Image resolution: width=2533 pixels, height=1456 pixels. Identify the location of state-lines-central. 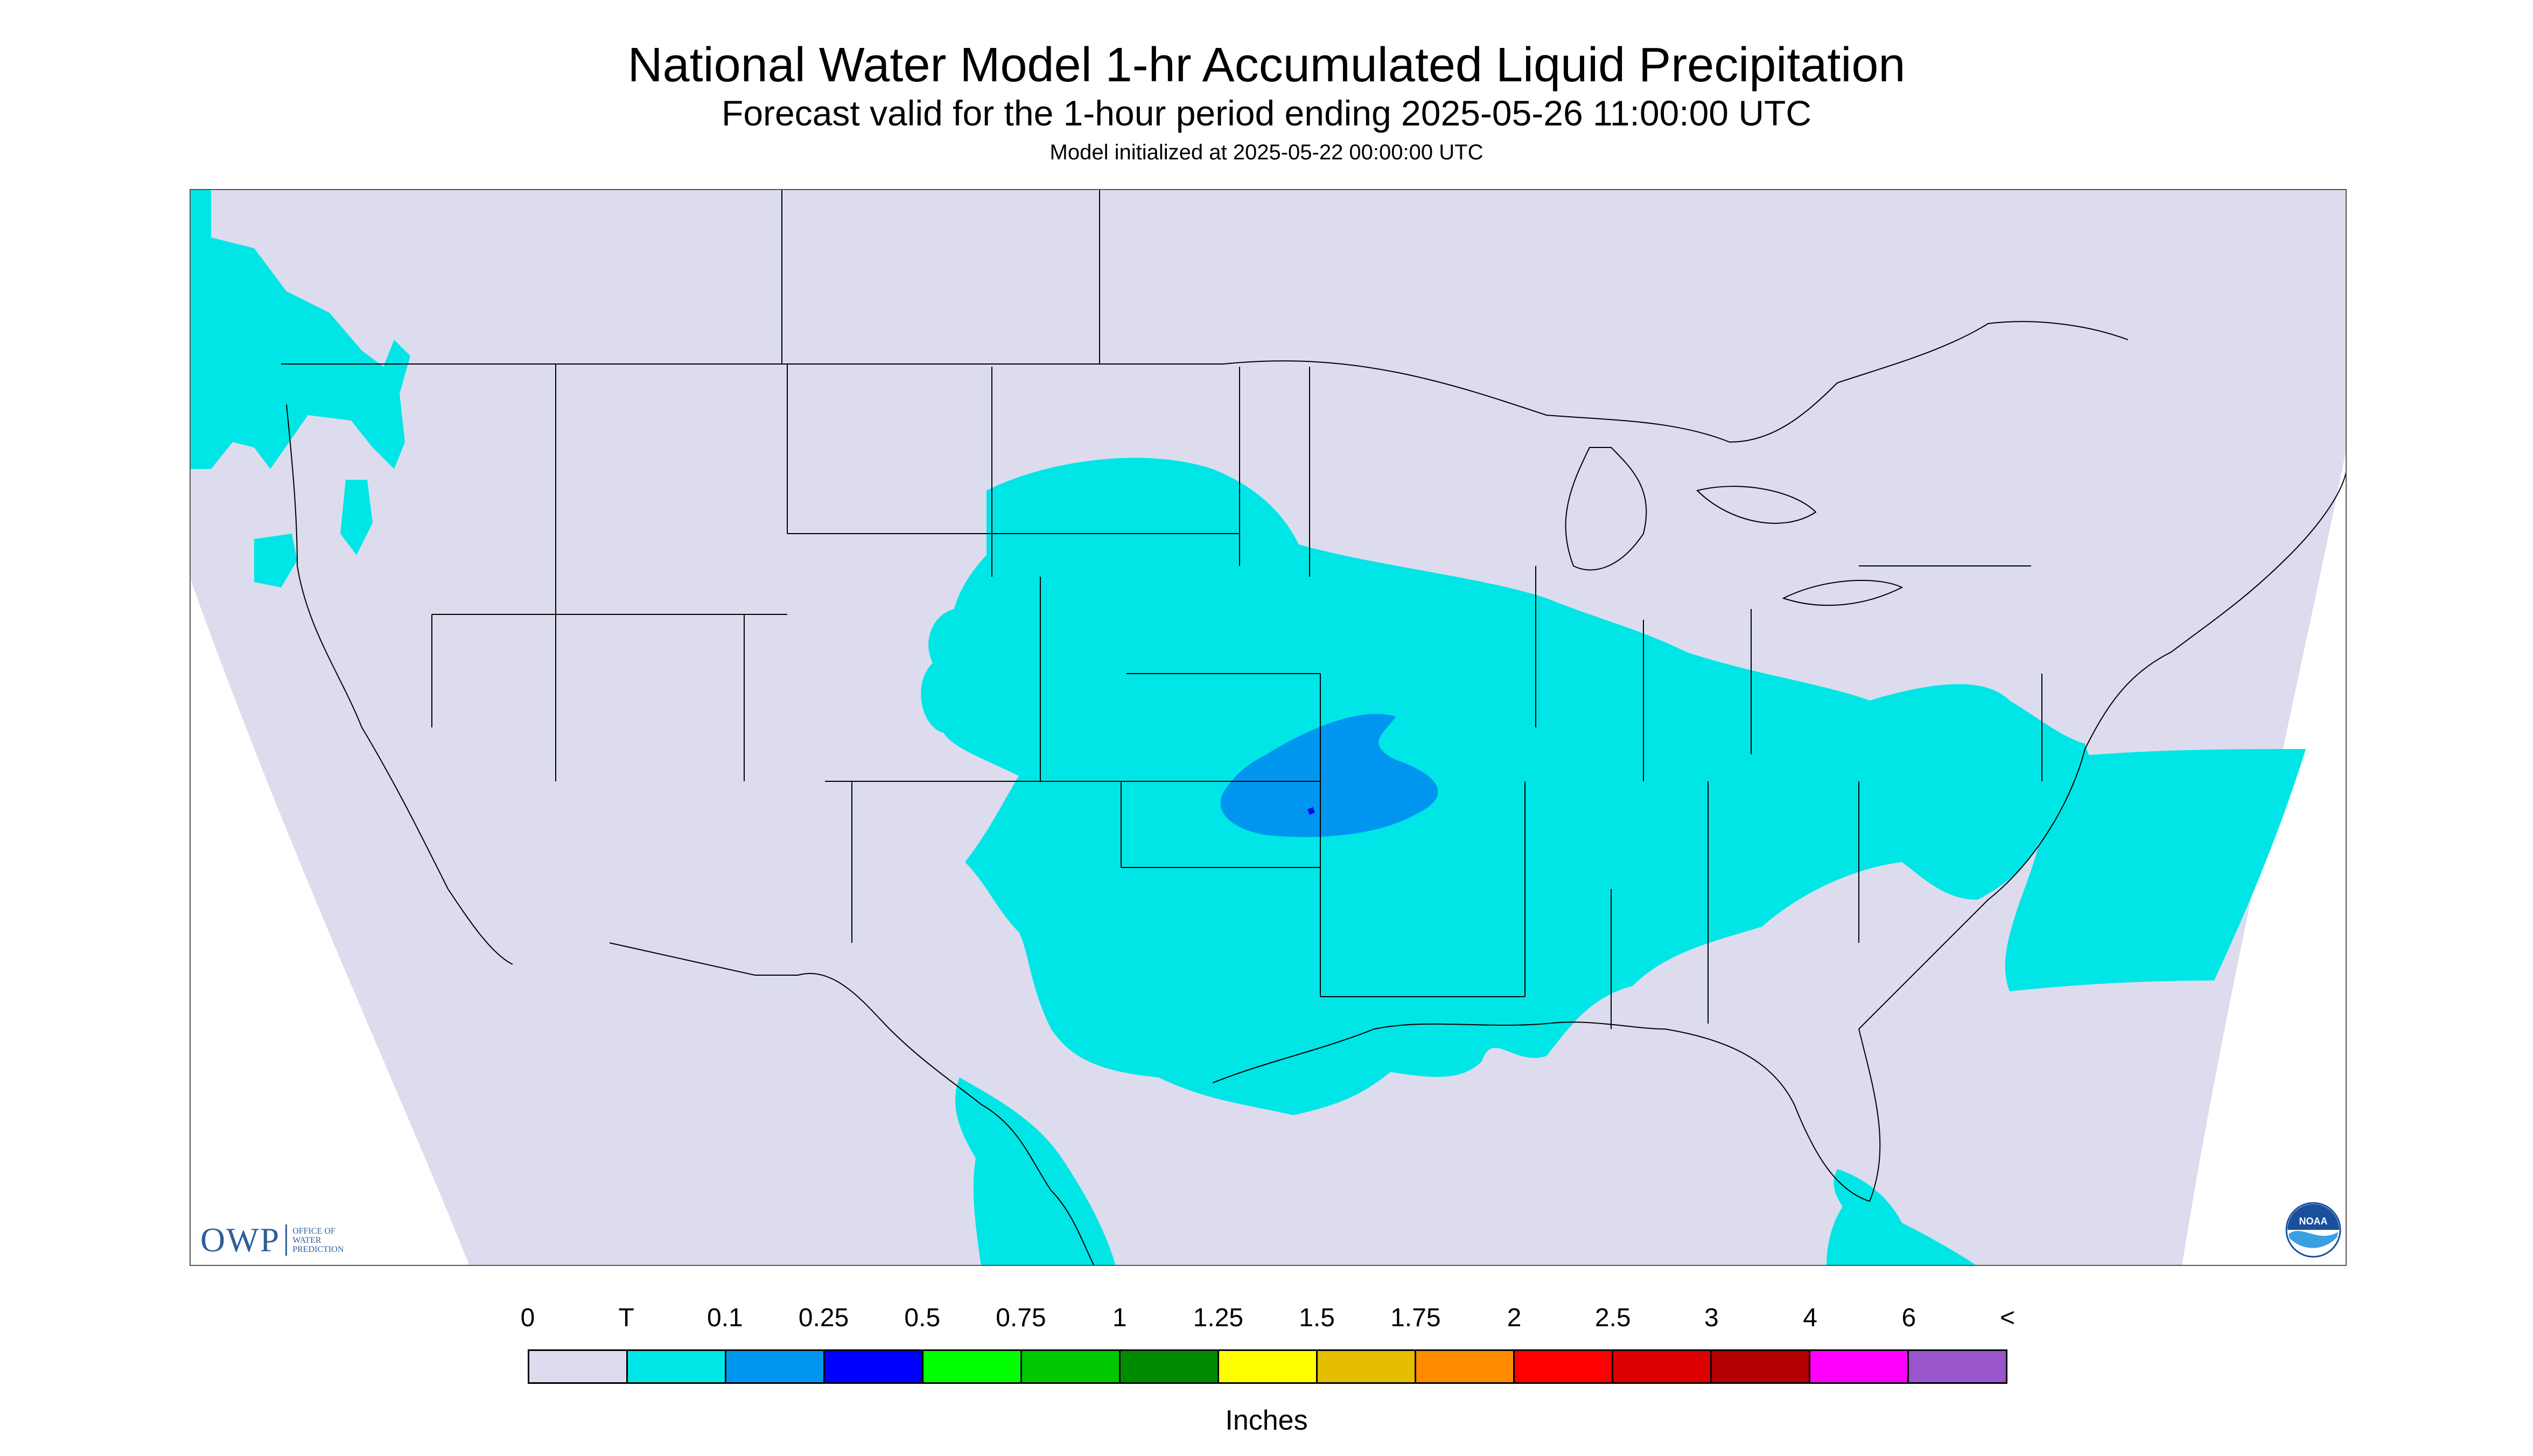
(978, 765).